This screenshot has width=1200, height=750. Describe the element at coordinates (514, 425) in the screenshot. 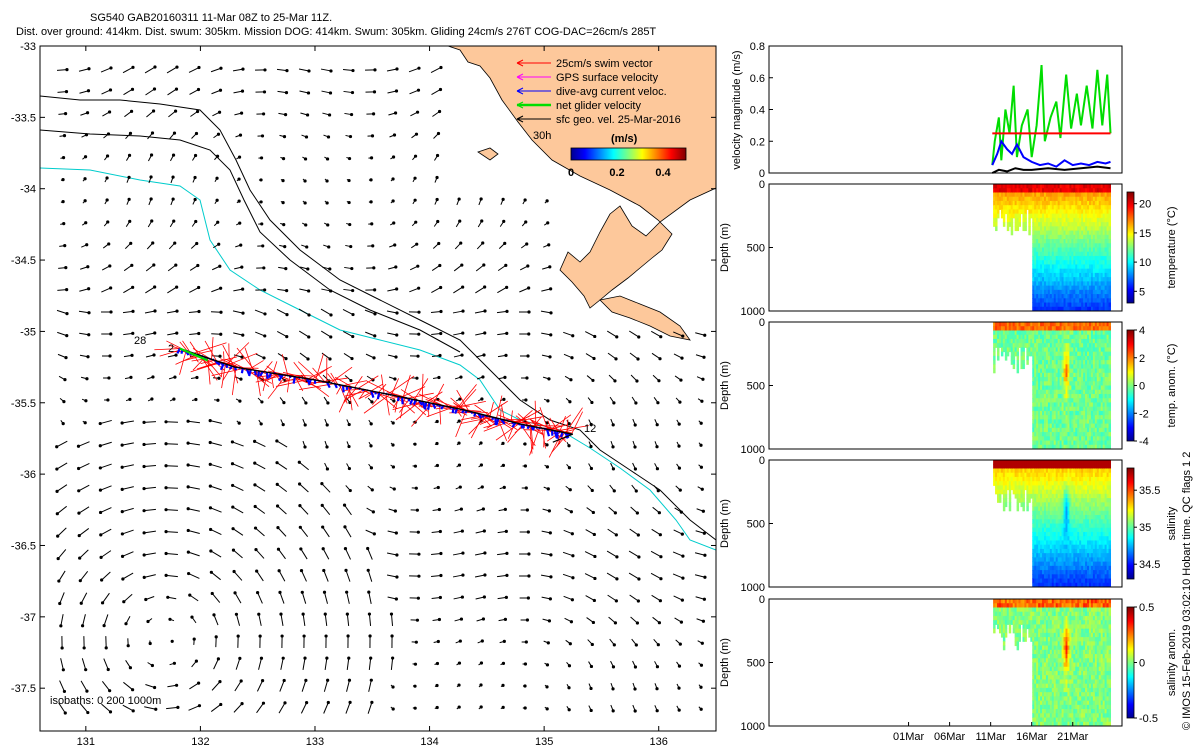

I see `dac-vector` at that location.